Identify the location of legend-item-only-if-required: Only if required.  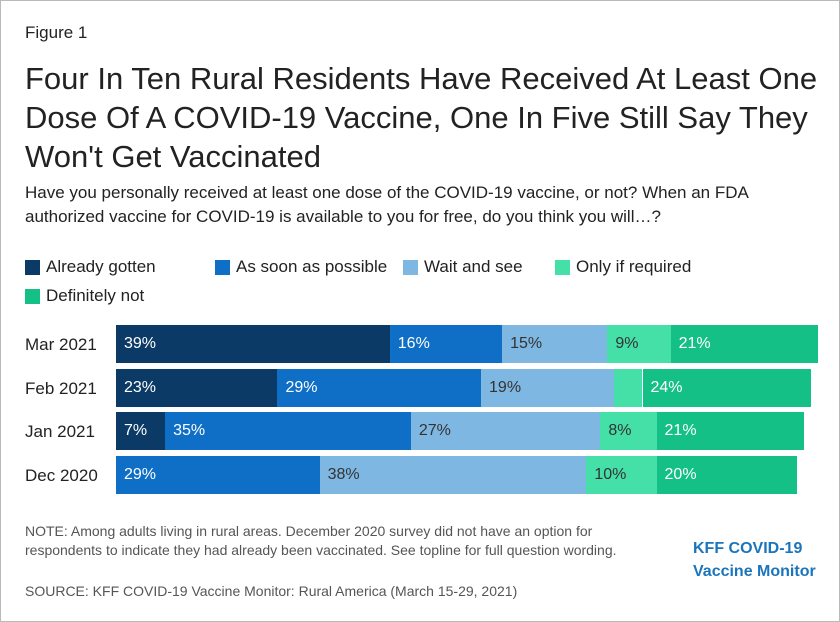
(623, 267).